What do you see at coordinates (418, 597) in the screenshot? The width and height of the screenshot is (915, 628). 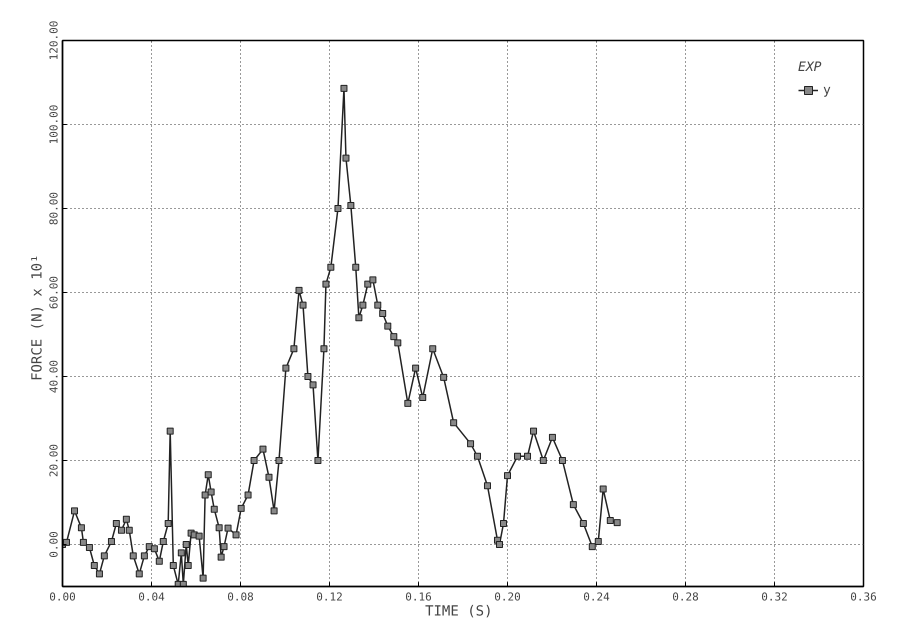 I see `x-tick-label: 0.16` at bounding box center [418, 597].